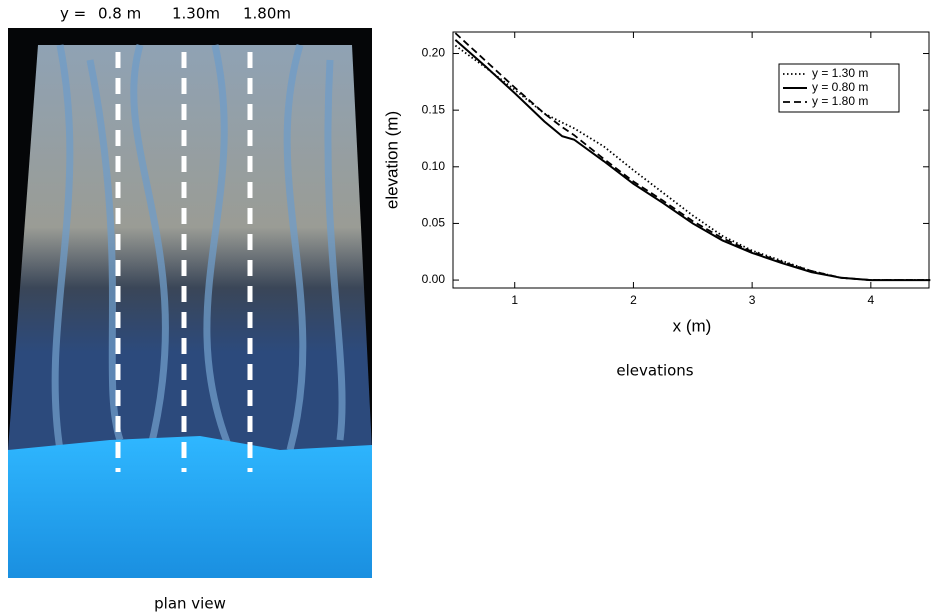 This screenshot has width=931, height=614. I want to click on legend-label: y = 1.30 m, so click(840, 73).